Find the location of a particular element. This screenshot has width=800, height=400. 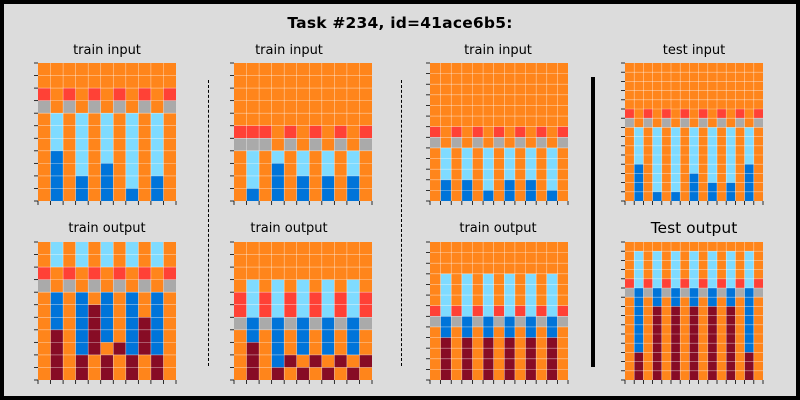

train2-output-svg is located at coordinates (301, 312).